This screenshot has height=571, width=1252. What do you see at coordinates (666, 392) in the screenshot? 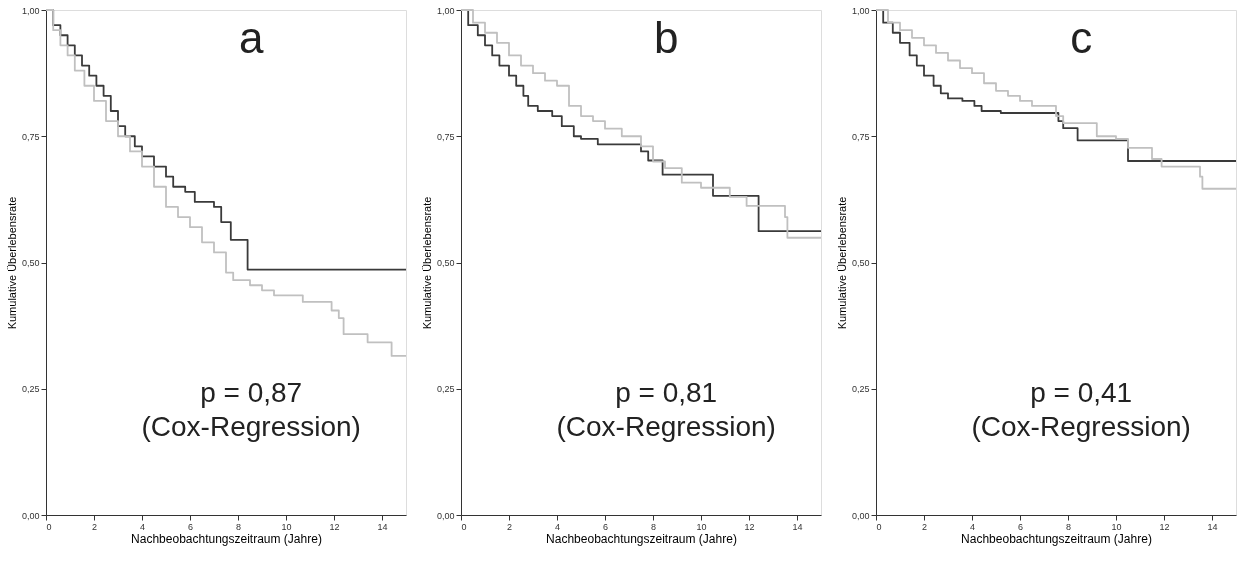
I see `annotation: p = 0,81` at bounding box center [666, 392].